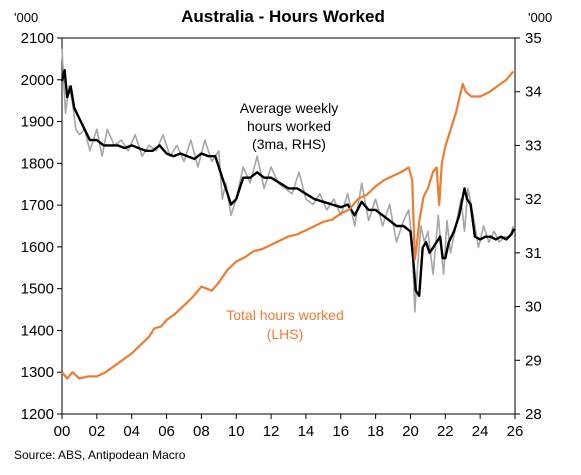 The image size is (581, 475). Describe the element at coordinates (410, 431) in the screenshot. I see `x-tick-label: 20` at that location.